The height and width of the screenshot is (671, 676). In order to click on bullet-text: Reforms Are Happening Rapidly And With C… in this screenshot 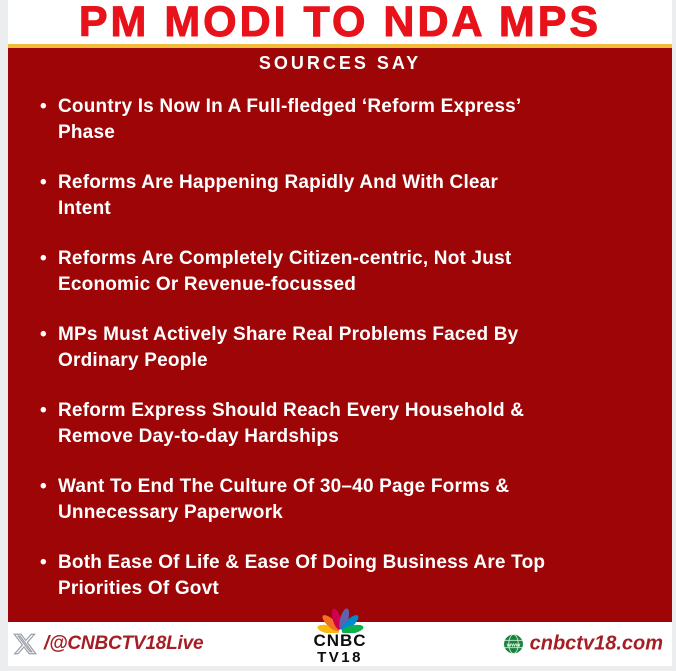, I will do `click(278, 195)`.